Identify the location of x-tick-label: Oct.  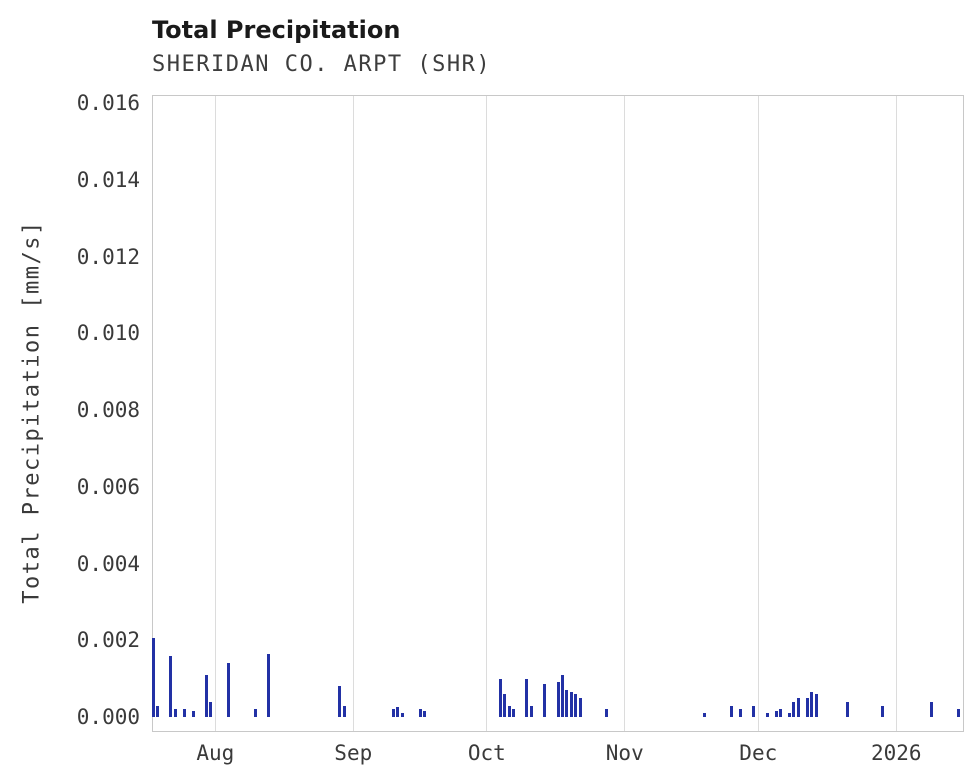
(486, 753).